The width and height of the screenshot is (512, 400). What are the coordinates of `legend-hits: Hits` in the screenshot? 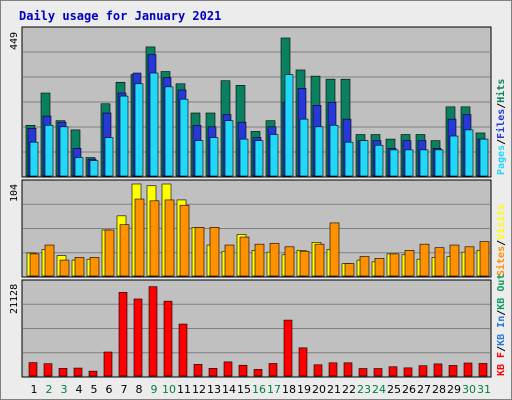 It's located at (501, 91).